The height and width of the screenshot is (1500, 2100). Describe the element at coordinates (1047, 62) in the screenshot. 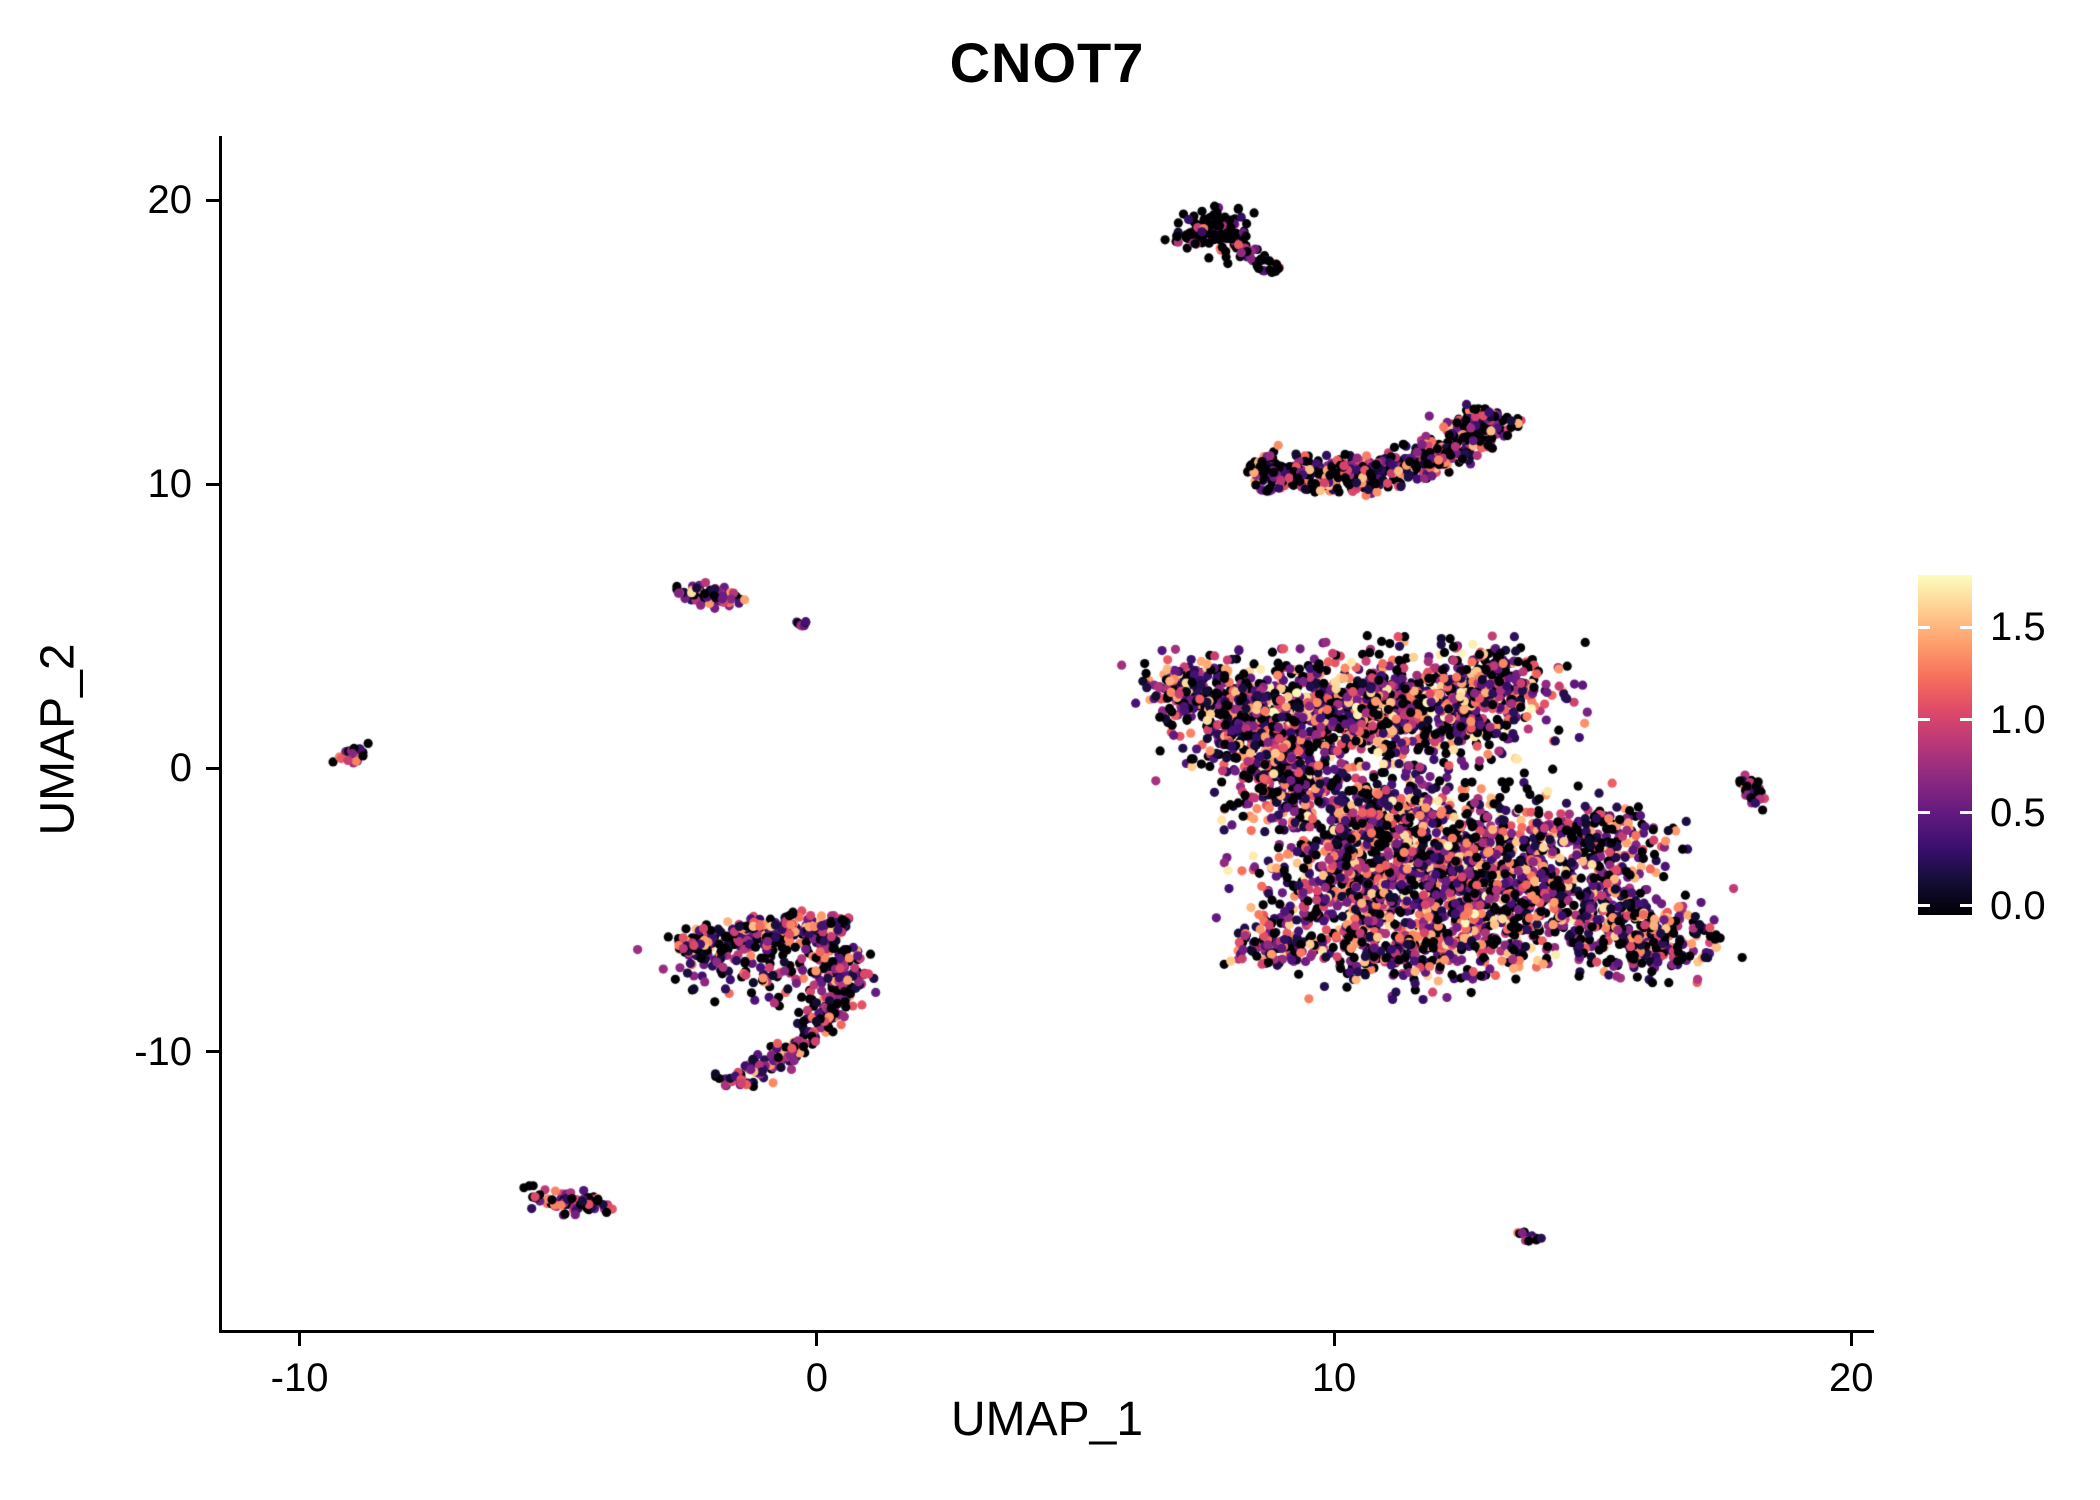

I see `chart-title: CNOT7` at that location.